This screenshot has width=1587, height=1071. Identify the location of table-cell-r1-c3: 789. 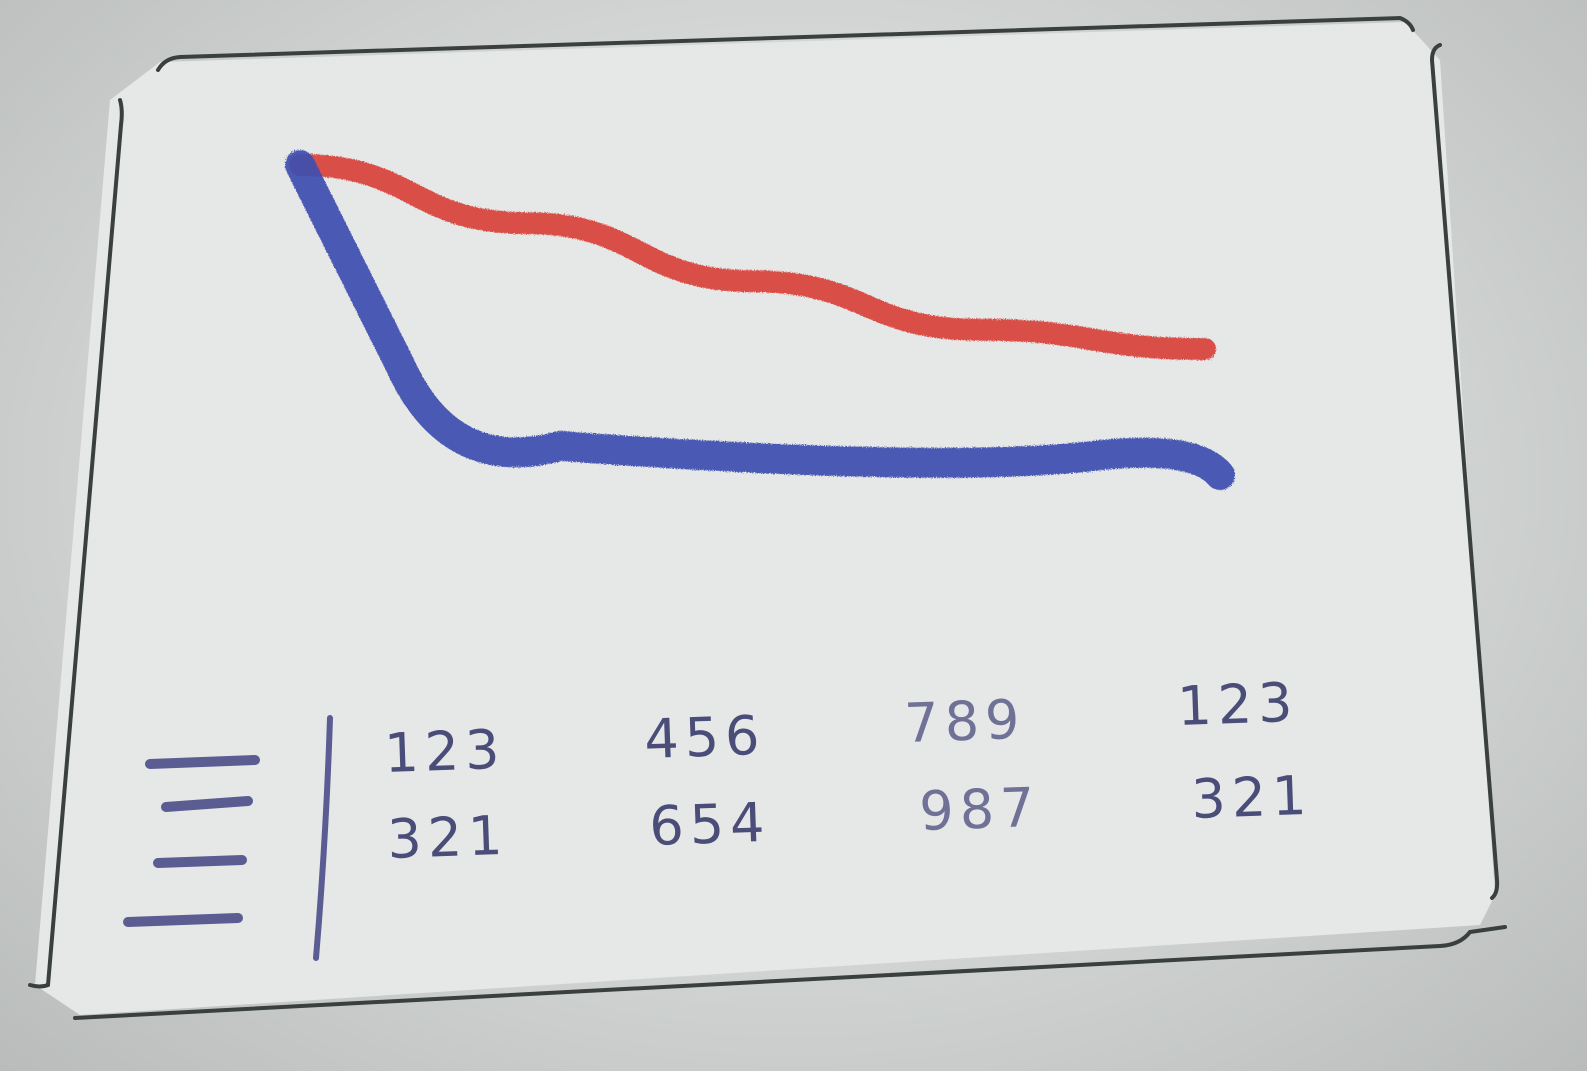
(964, 721).